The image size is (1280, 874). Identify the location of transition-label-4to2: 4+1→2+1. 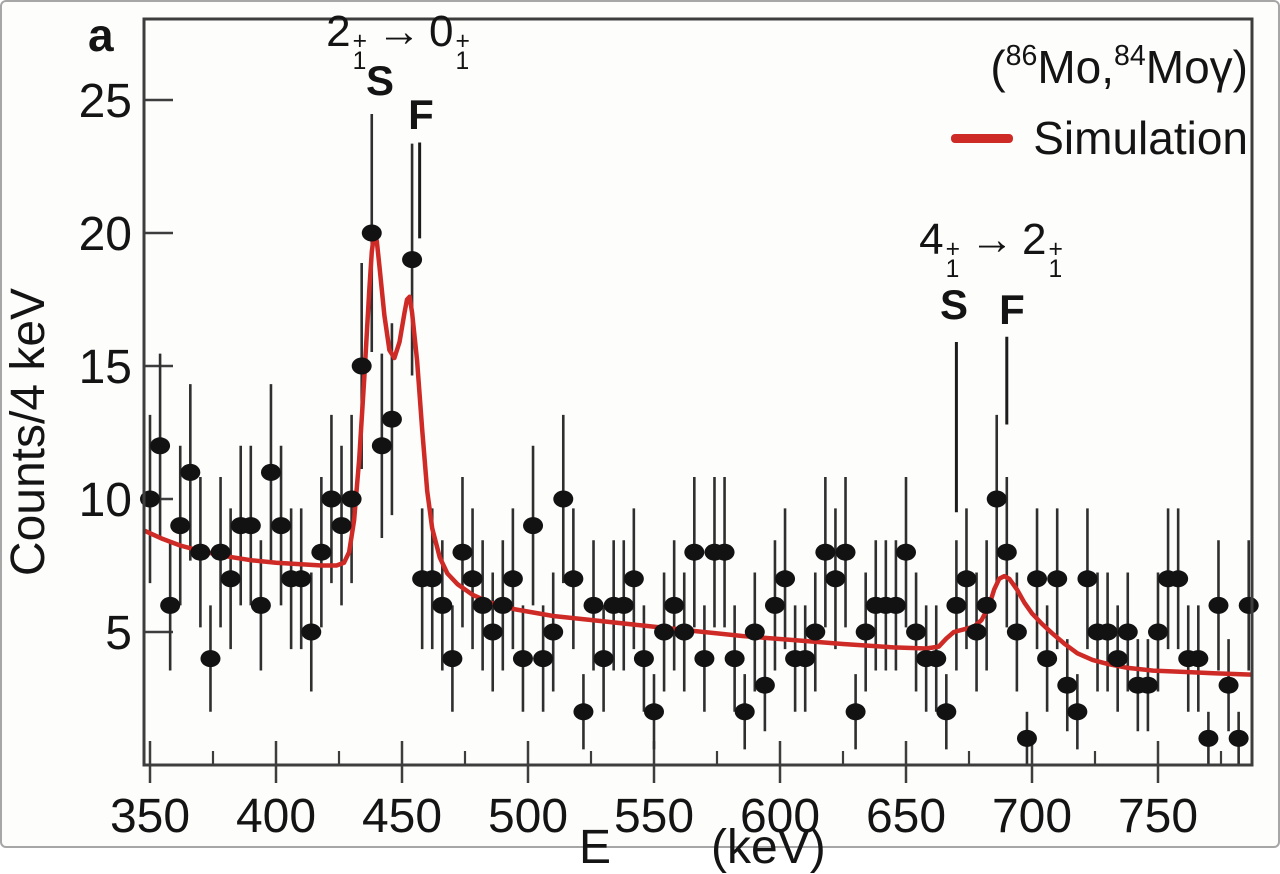
(992, 247).